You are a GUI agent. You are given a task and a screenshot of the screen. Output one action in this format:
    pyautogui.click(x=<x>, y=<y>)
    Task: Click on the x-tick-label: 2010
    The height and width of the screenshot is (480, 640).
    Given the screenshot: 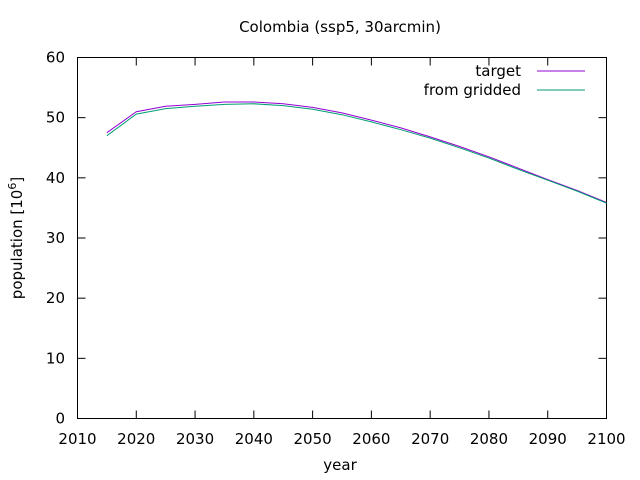 What is the action you would take?
    pyautogui.click(x=77, y=439)
    